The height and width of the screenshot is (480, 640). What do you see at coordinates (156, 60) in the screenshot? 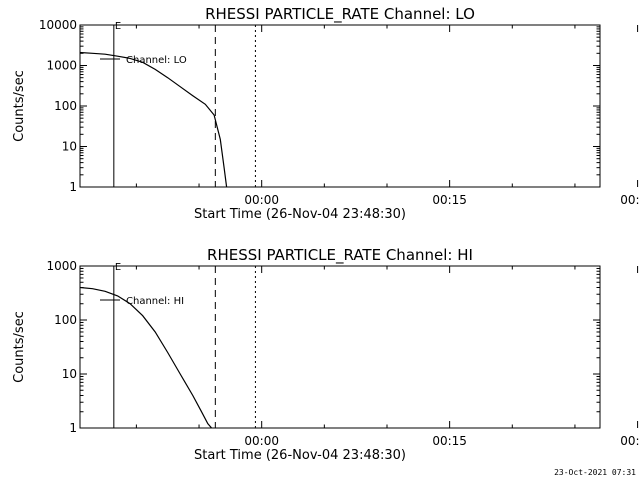
I see `legend-label: Channel: LO` at bounding box center [156, 60].